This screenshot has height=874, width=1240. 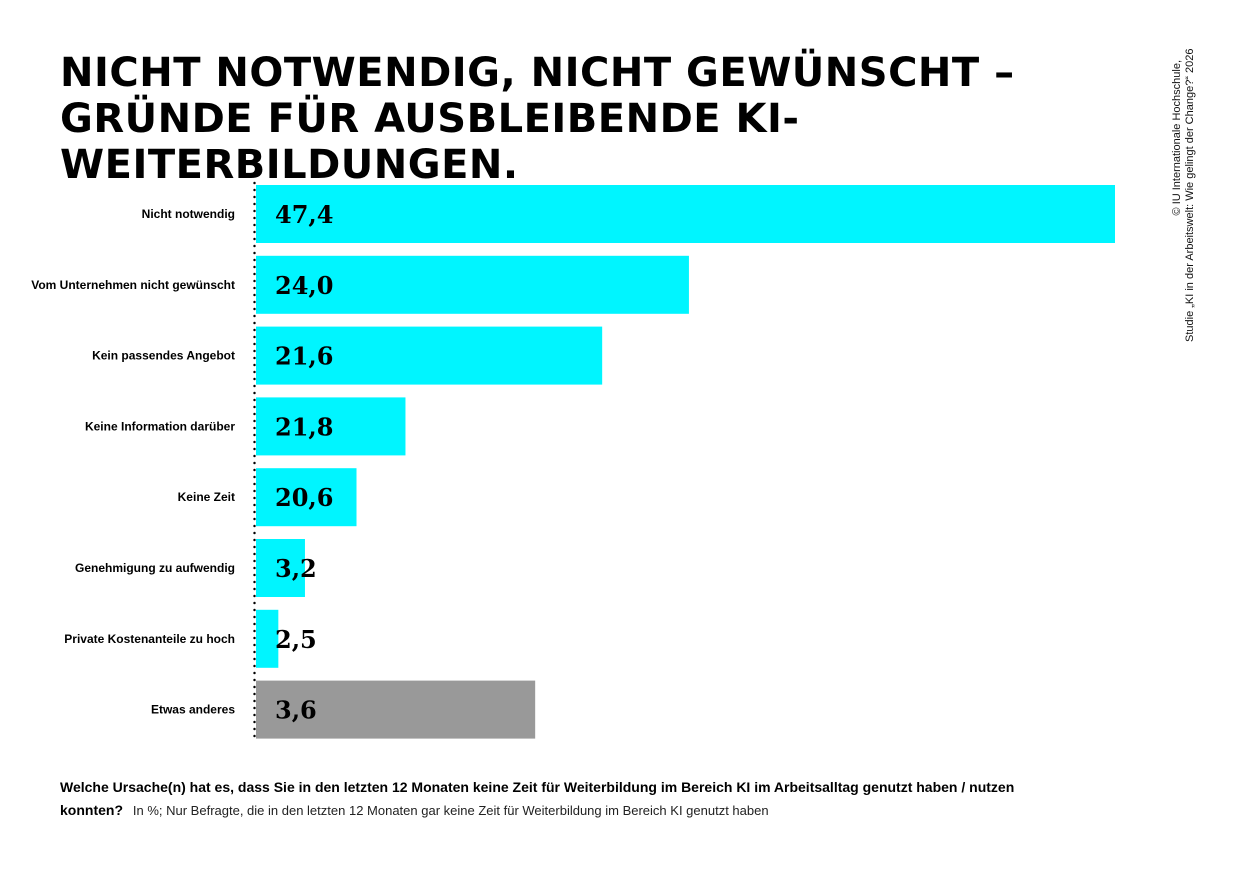 What do you see at coordinates (193, 710) in the screenshot?
I see `category-label: Etwas anderes` at bounding box center [193, 710].